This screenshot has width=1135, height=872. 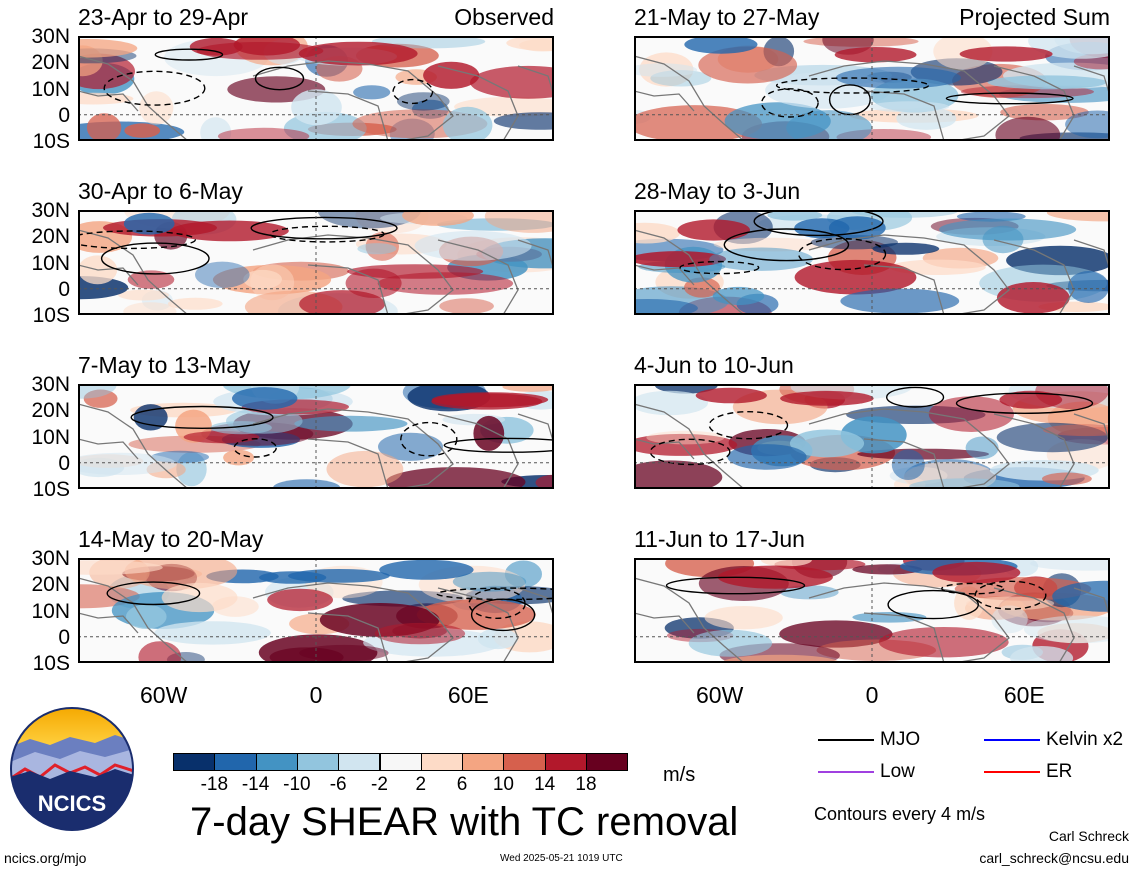 What do you see at coordinates (171, 539) in the screenshot?
I see `panel-title: 14-May to 20-May` at bounding box center [171, 539].